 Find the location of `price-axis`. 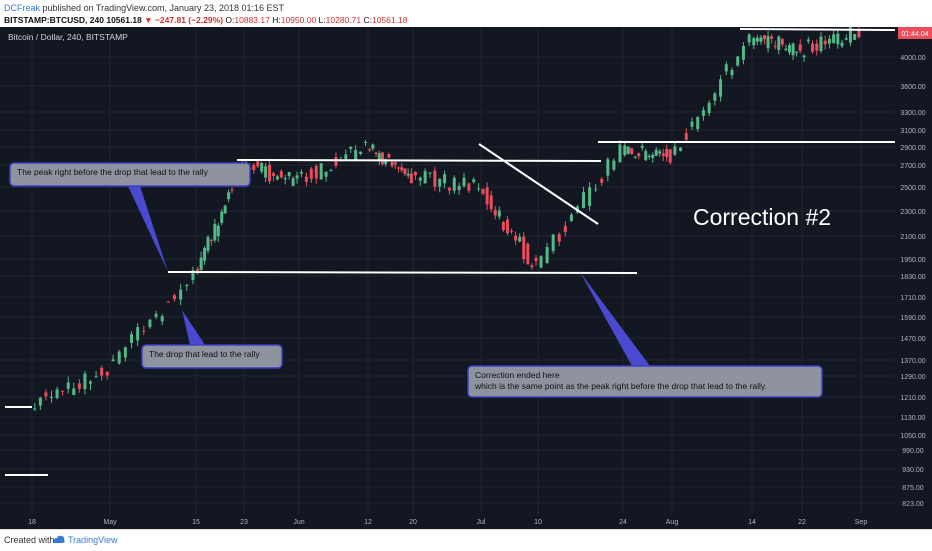

price-axis is located at coordinates (913, 278).